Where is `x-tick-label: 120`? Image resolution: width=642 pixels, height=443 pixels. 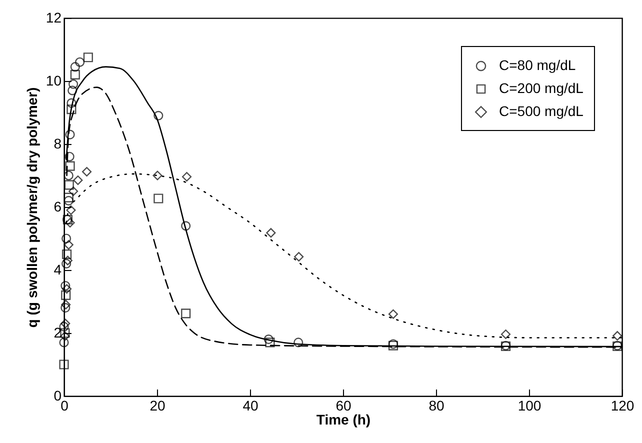
x-tick-label: 120 is located at coordinates (622, 406).